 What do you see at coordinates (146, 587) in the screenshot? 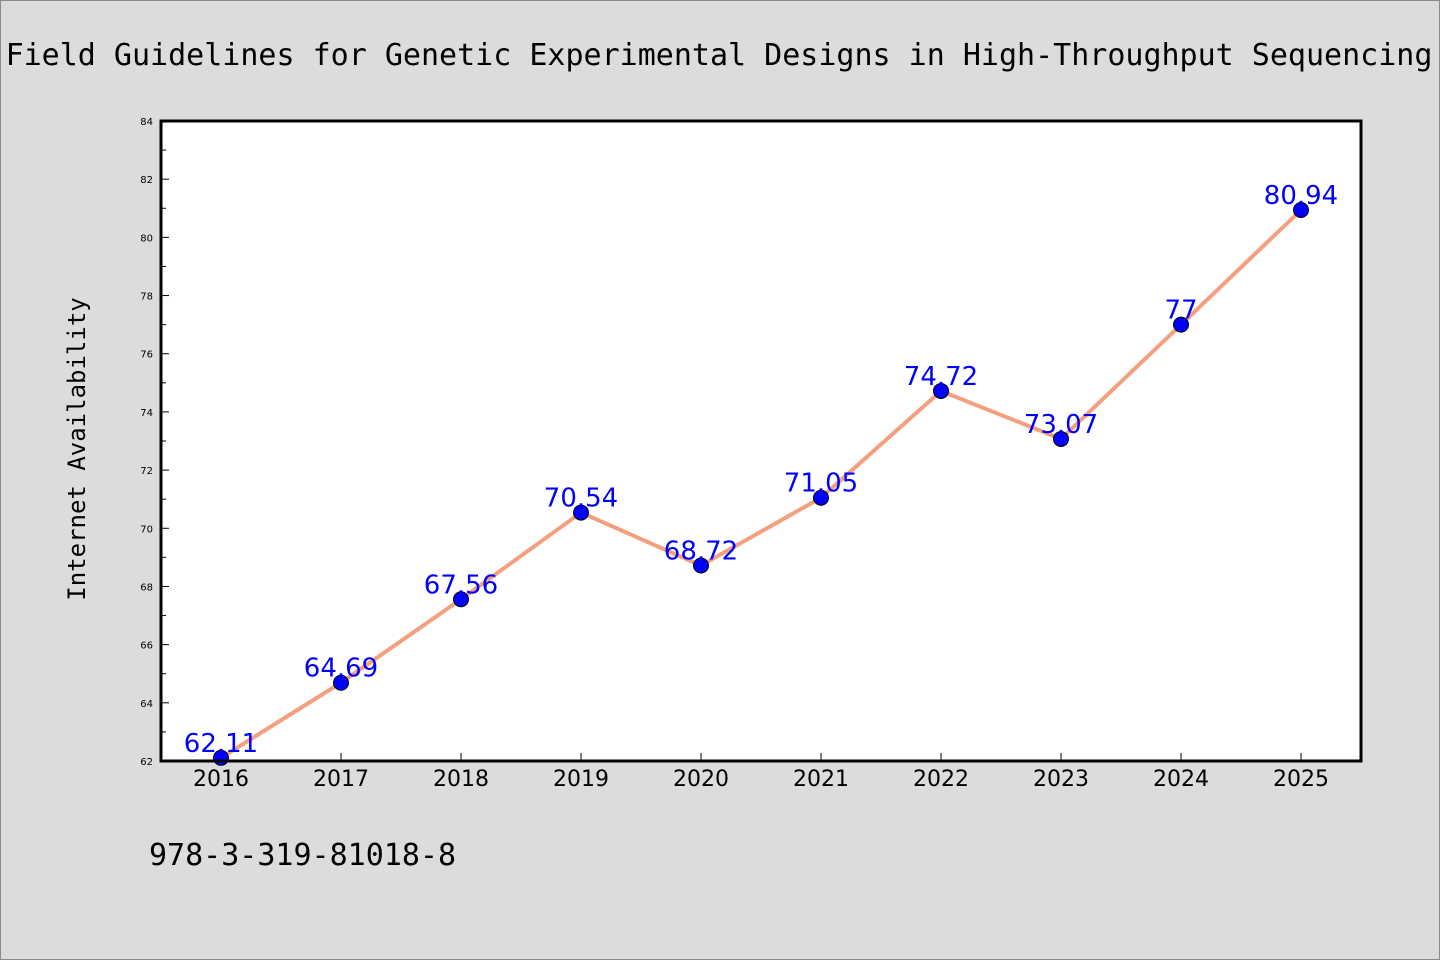
I see `y-tick-label: 68` at bounding box center [146, 587].